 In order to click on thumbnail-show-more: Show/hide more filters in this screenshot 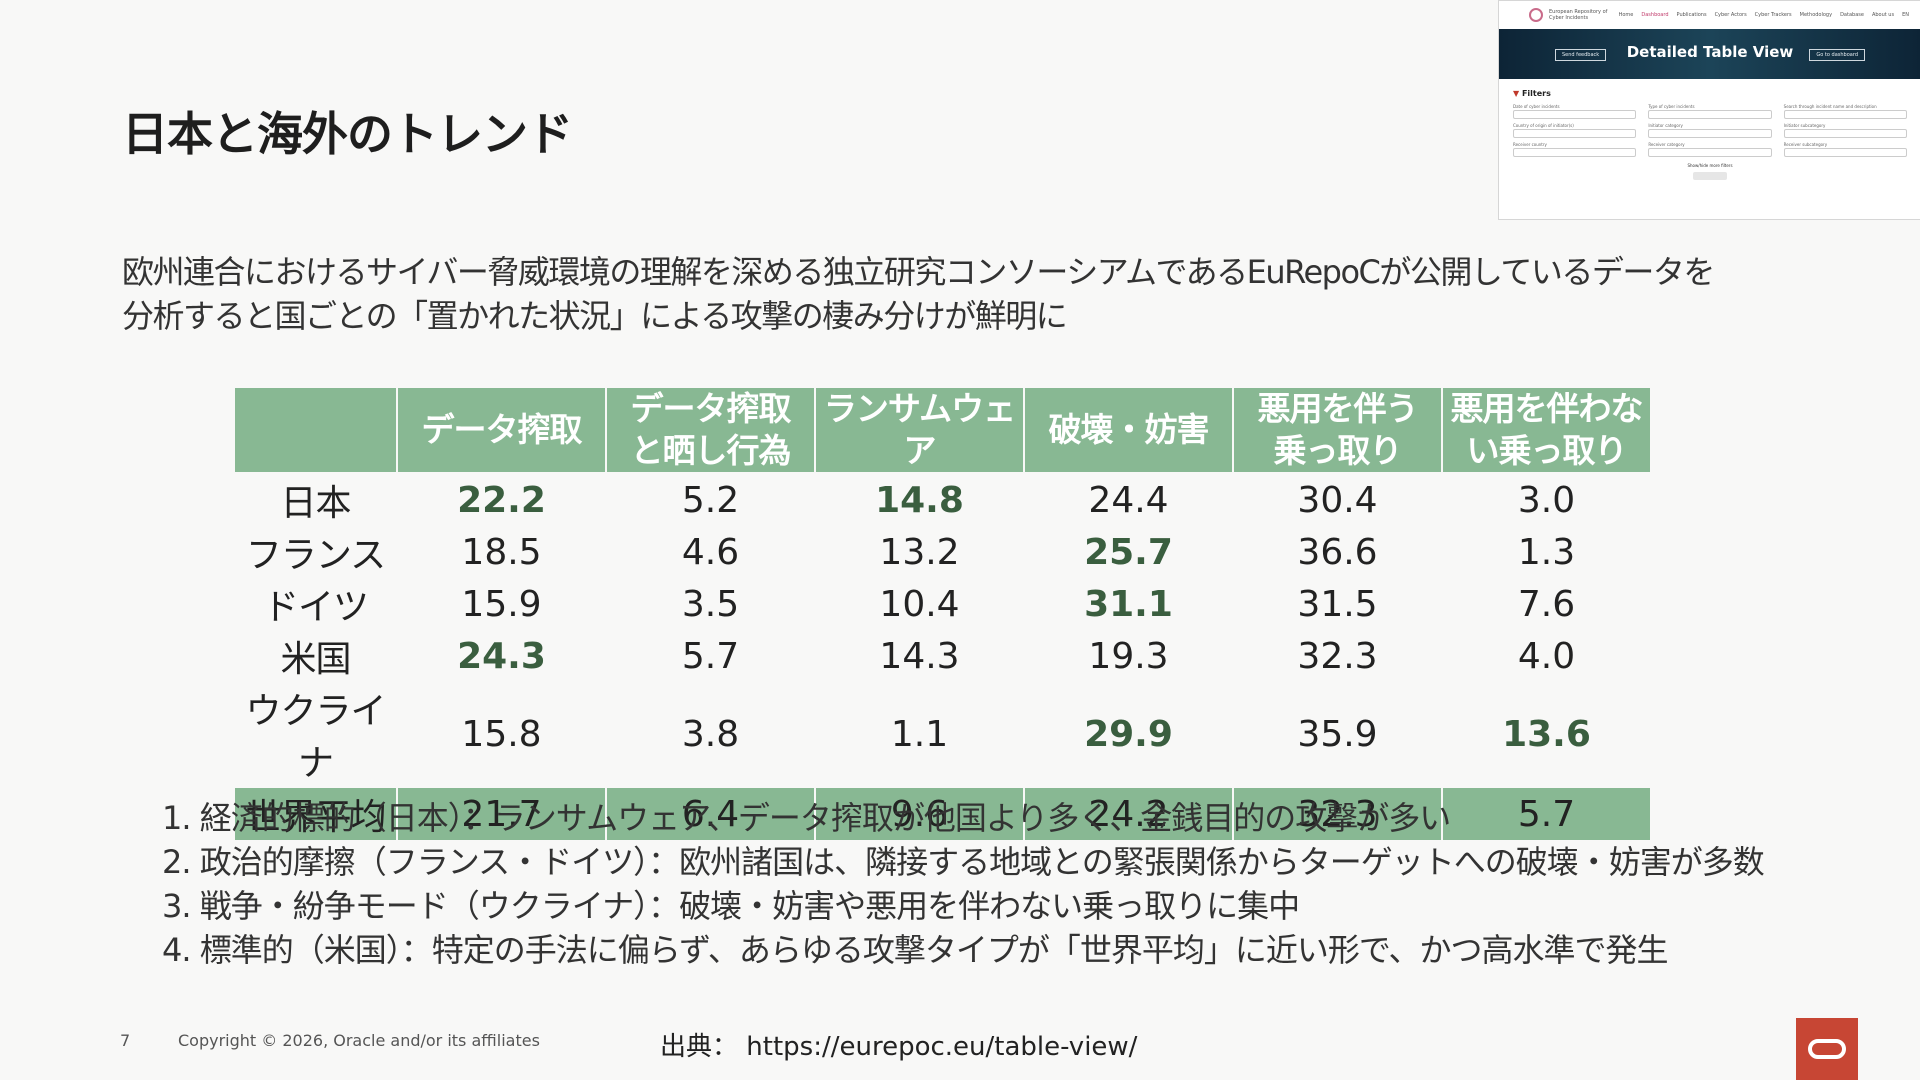, I will do `click(1710, 165)`.